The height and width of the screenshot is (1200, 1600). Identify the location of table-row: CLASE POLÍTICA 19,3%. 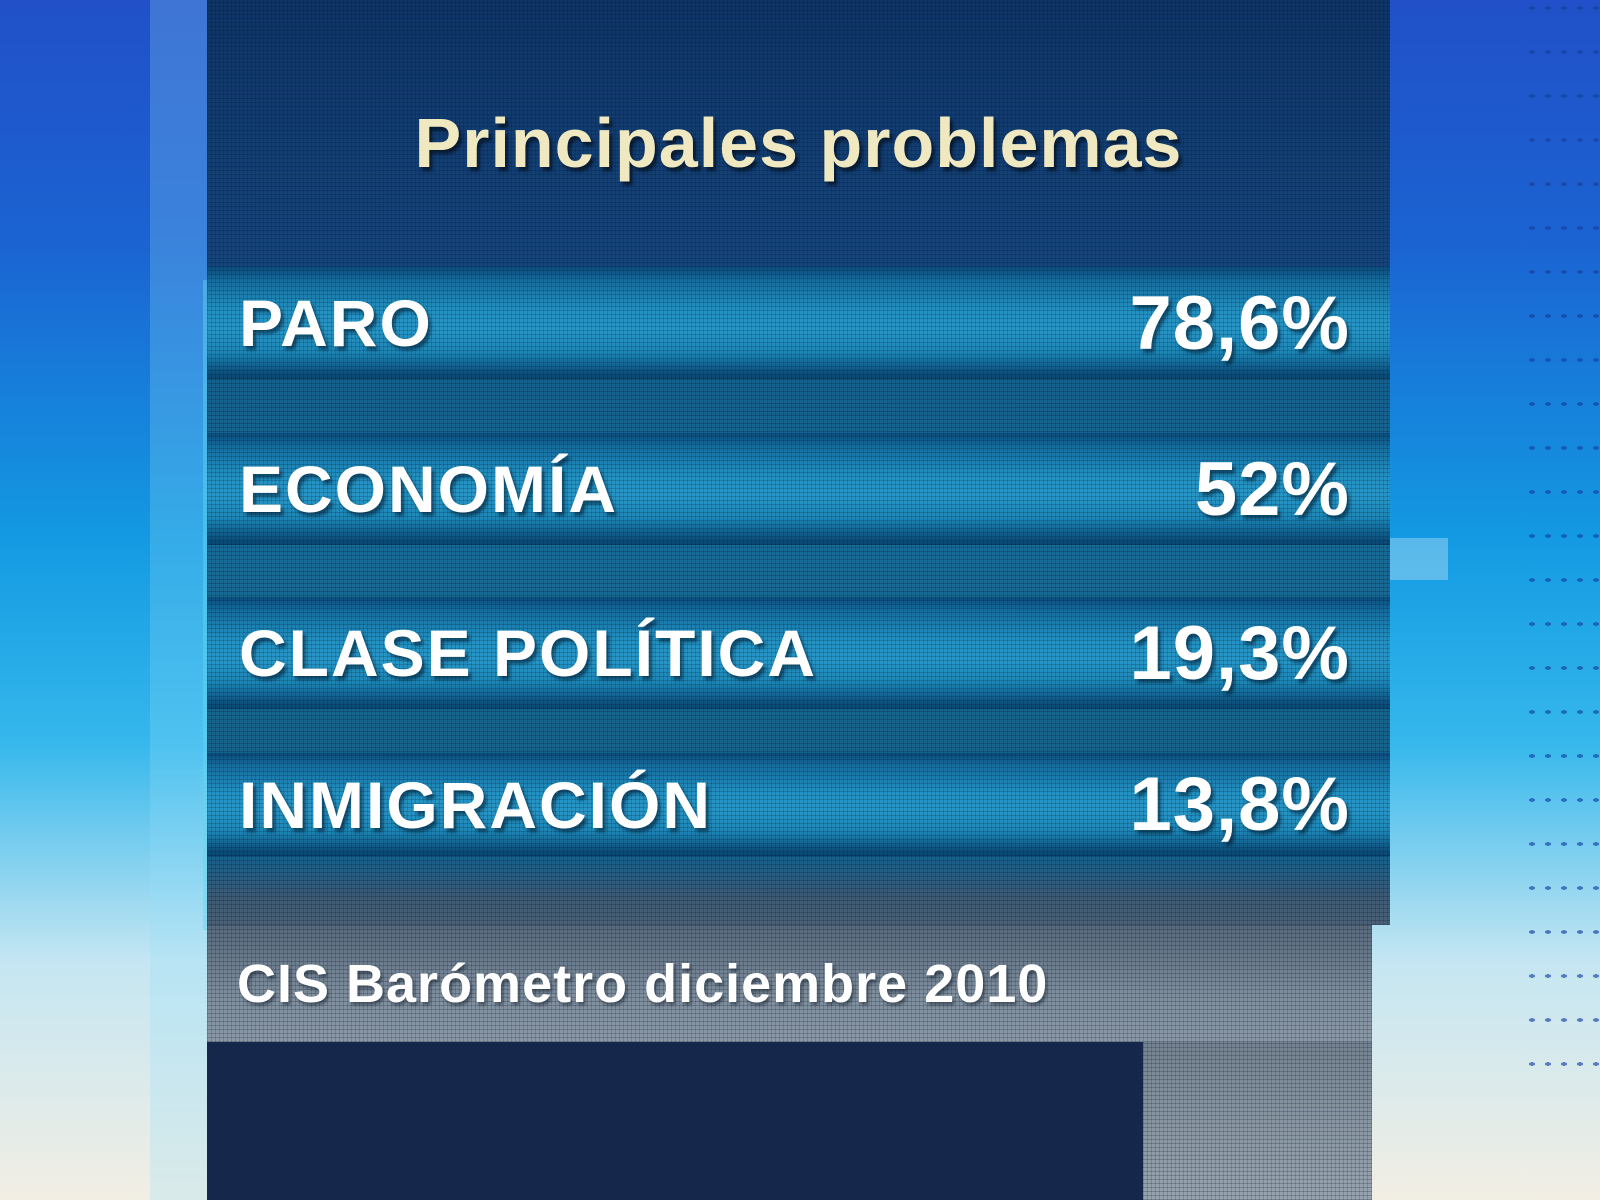
(798, 653).